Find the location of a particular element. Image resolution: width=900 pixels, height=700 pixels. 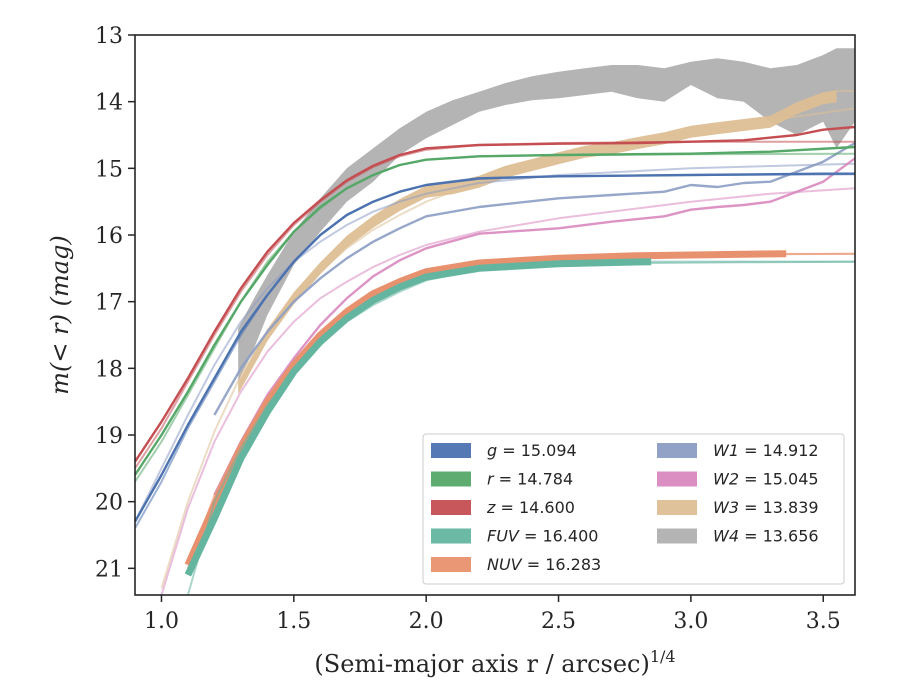

y-axis: 13 14 15 16 17 18 19 20 21 is located at coordinates (115, 303).